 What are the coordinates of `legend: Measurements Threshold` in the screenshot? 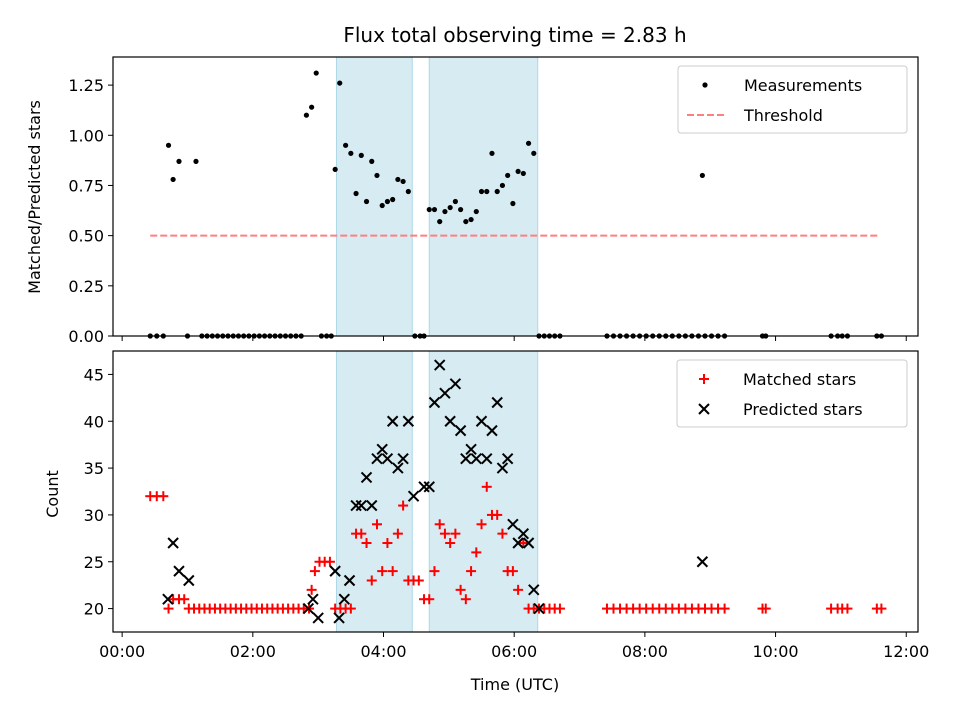 It's located at (792, 99).